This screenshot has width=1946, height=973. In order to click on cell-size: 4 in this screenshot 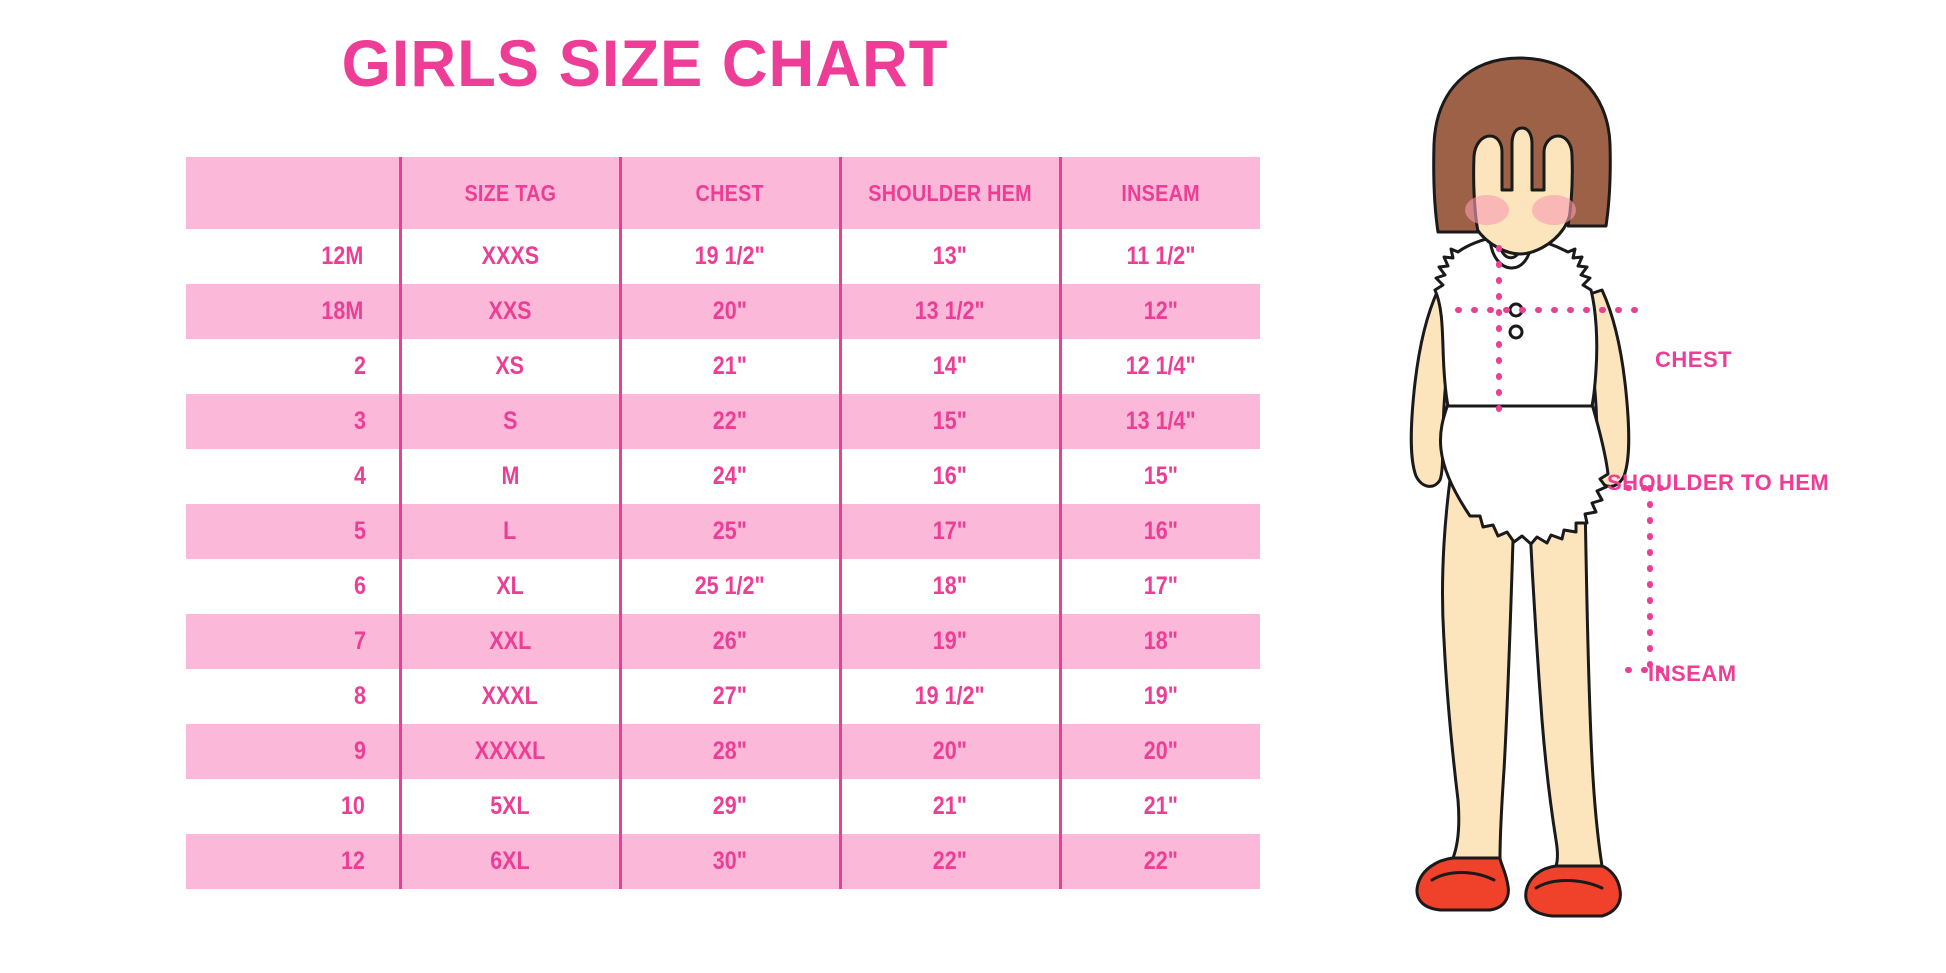, I will do `click(293, 476)`.